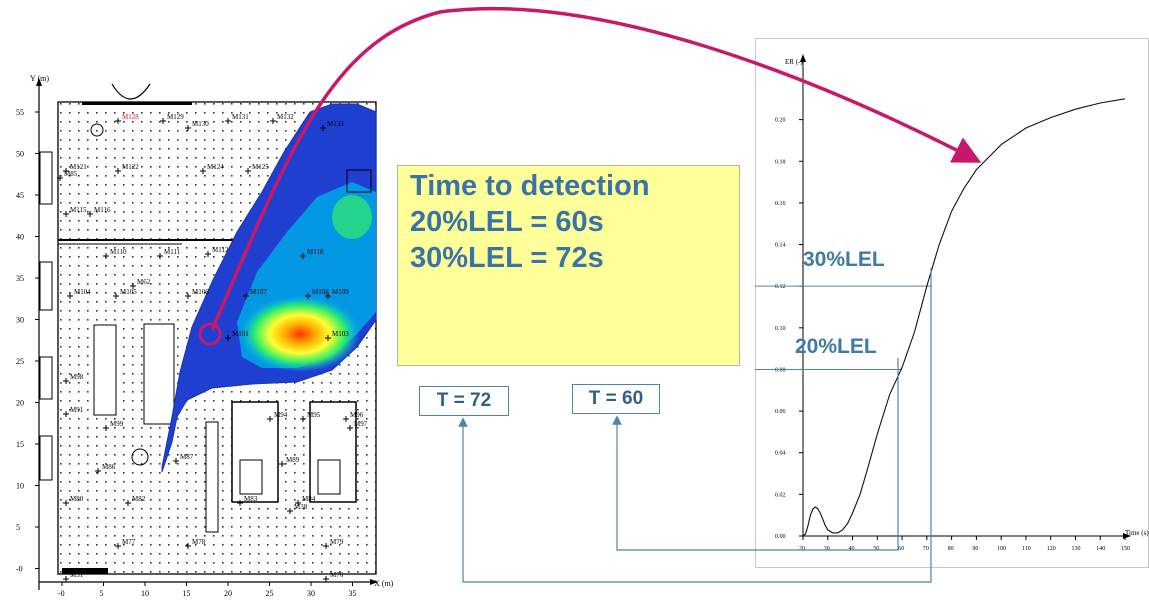  What do you see at coordinates (172, 252) in the screenshot?
I see `sensor-label: M111` at bounding box center [172, 252].